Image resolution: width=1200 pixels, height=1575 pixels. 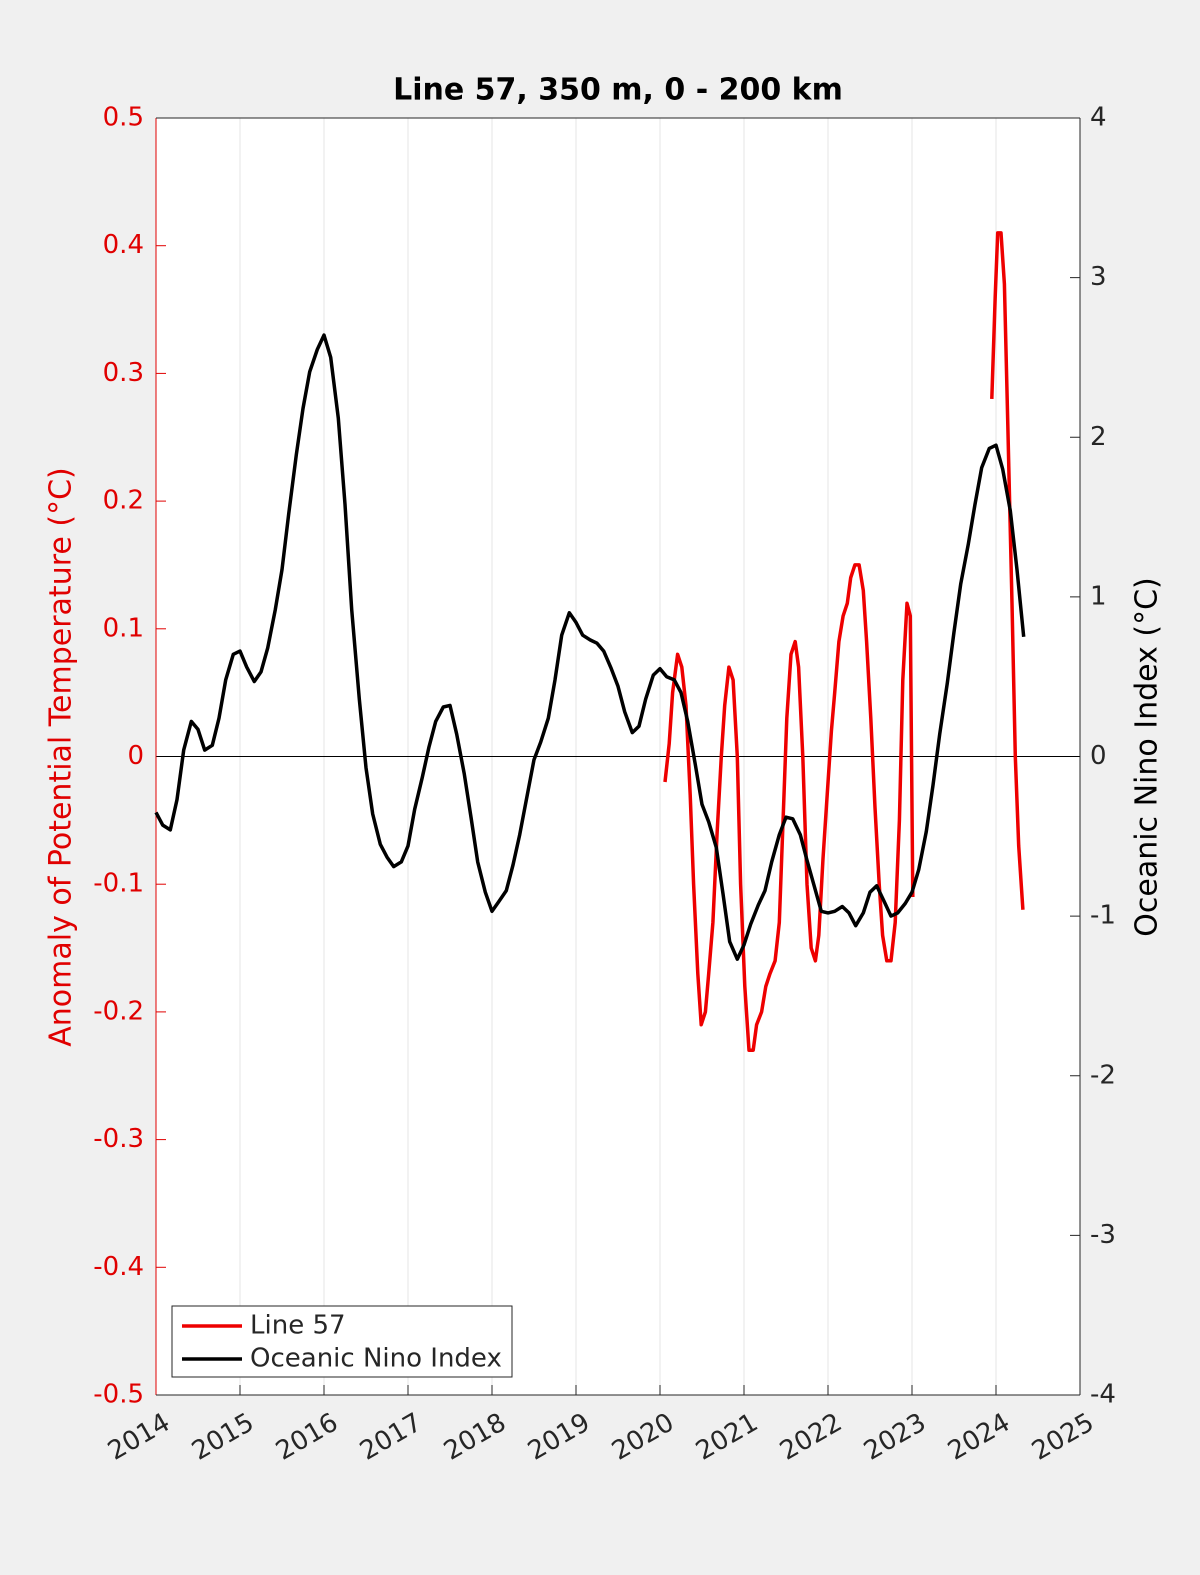 What do you see at coordinates (895, 1437) in the screenshot?
I see `x-tick-label: 2023` at bounding box center [895, 1437].